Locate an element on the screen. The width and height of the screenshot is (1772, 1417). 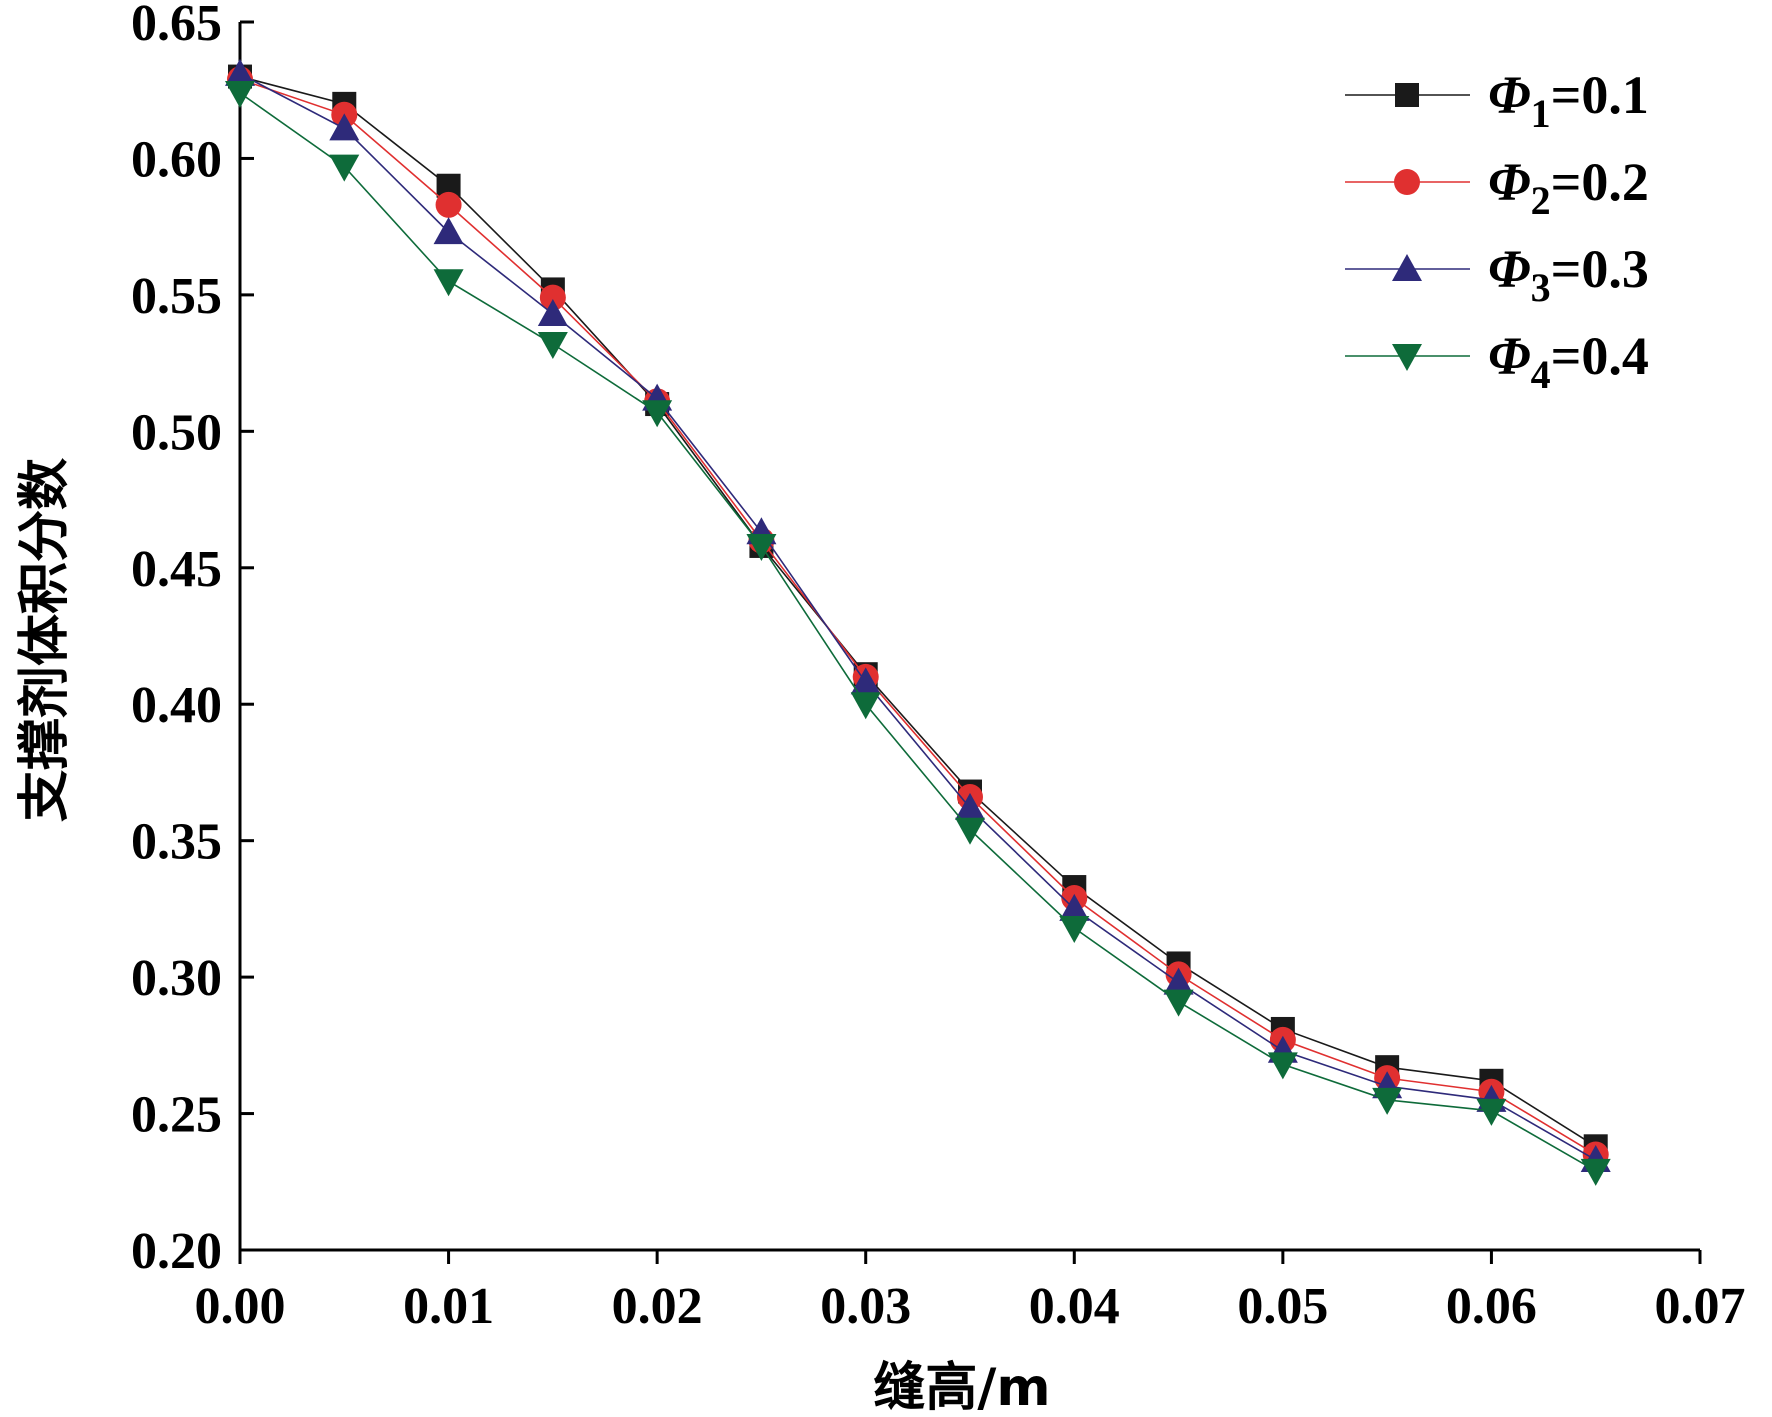
legend-label: Φ3=0.3 is located at coordinates (1568, 274).